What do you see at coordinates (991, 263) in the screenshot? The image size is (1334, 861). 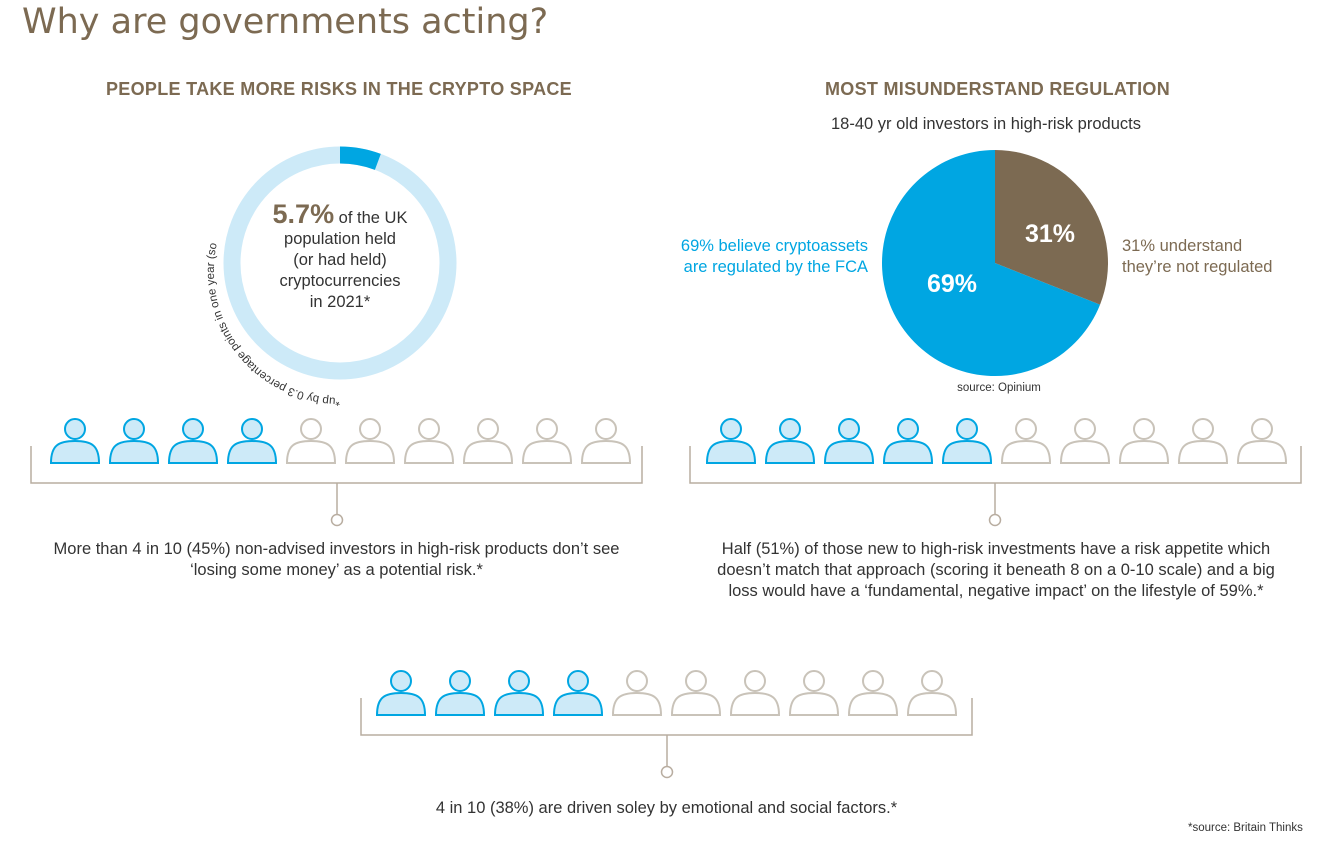 I see `pie-slice-believe-regulated` at bounding box center [991, 263].